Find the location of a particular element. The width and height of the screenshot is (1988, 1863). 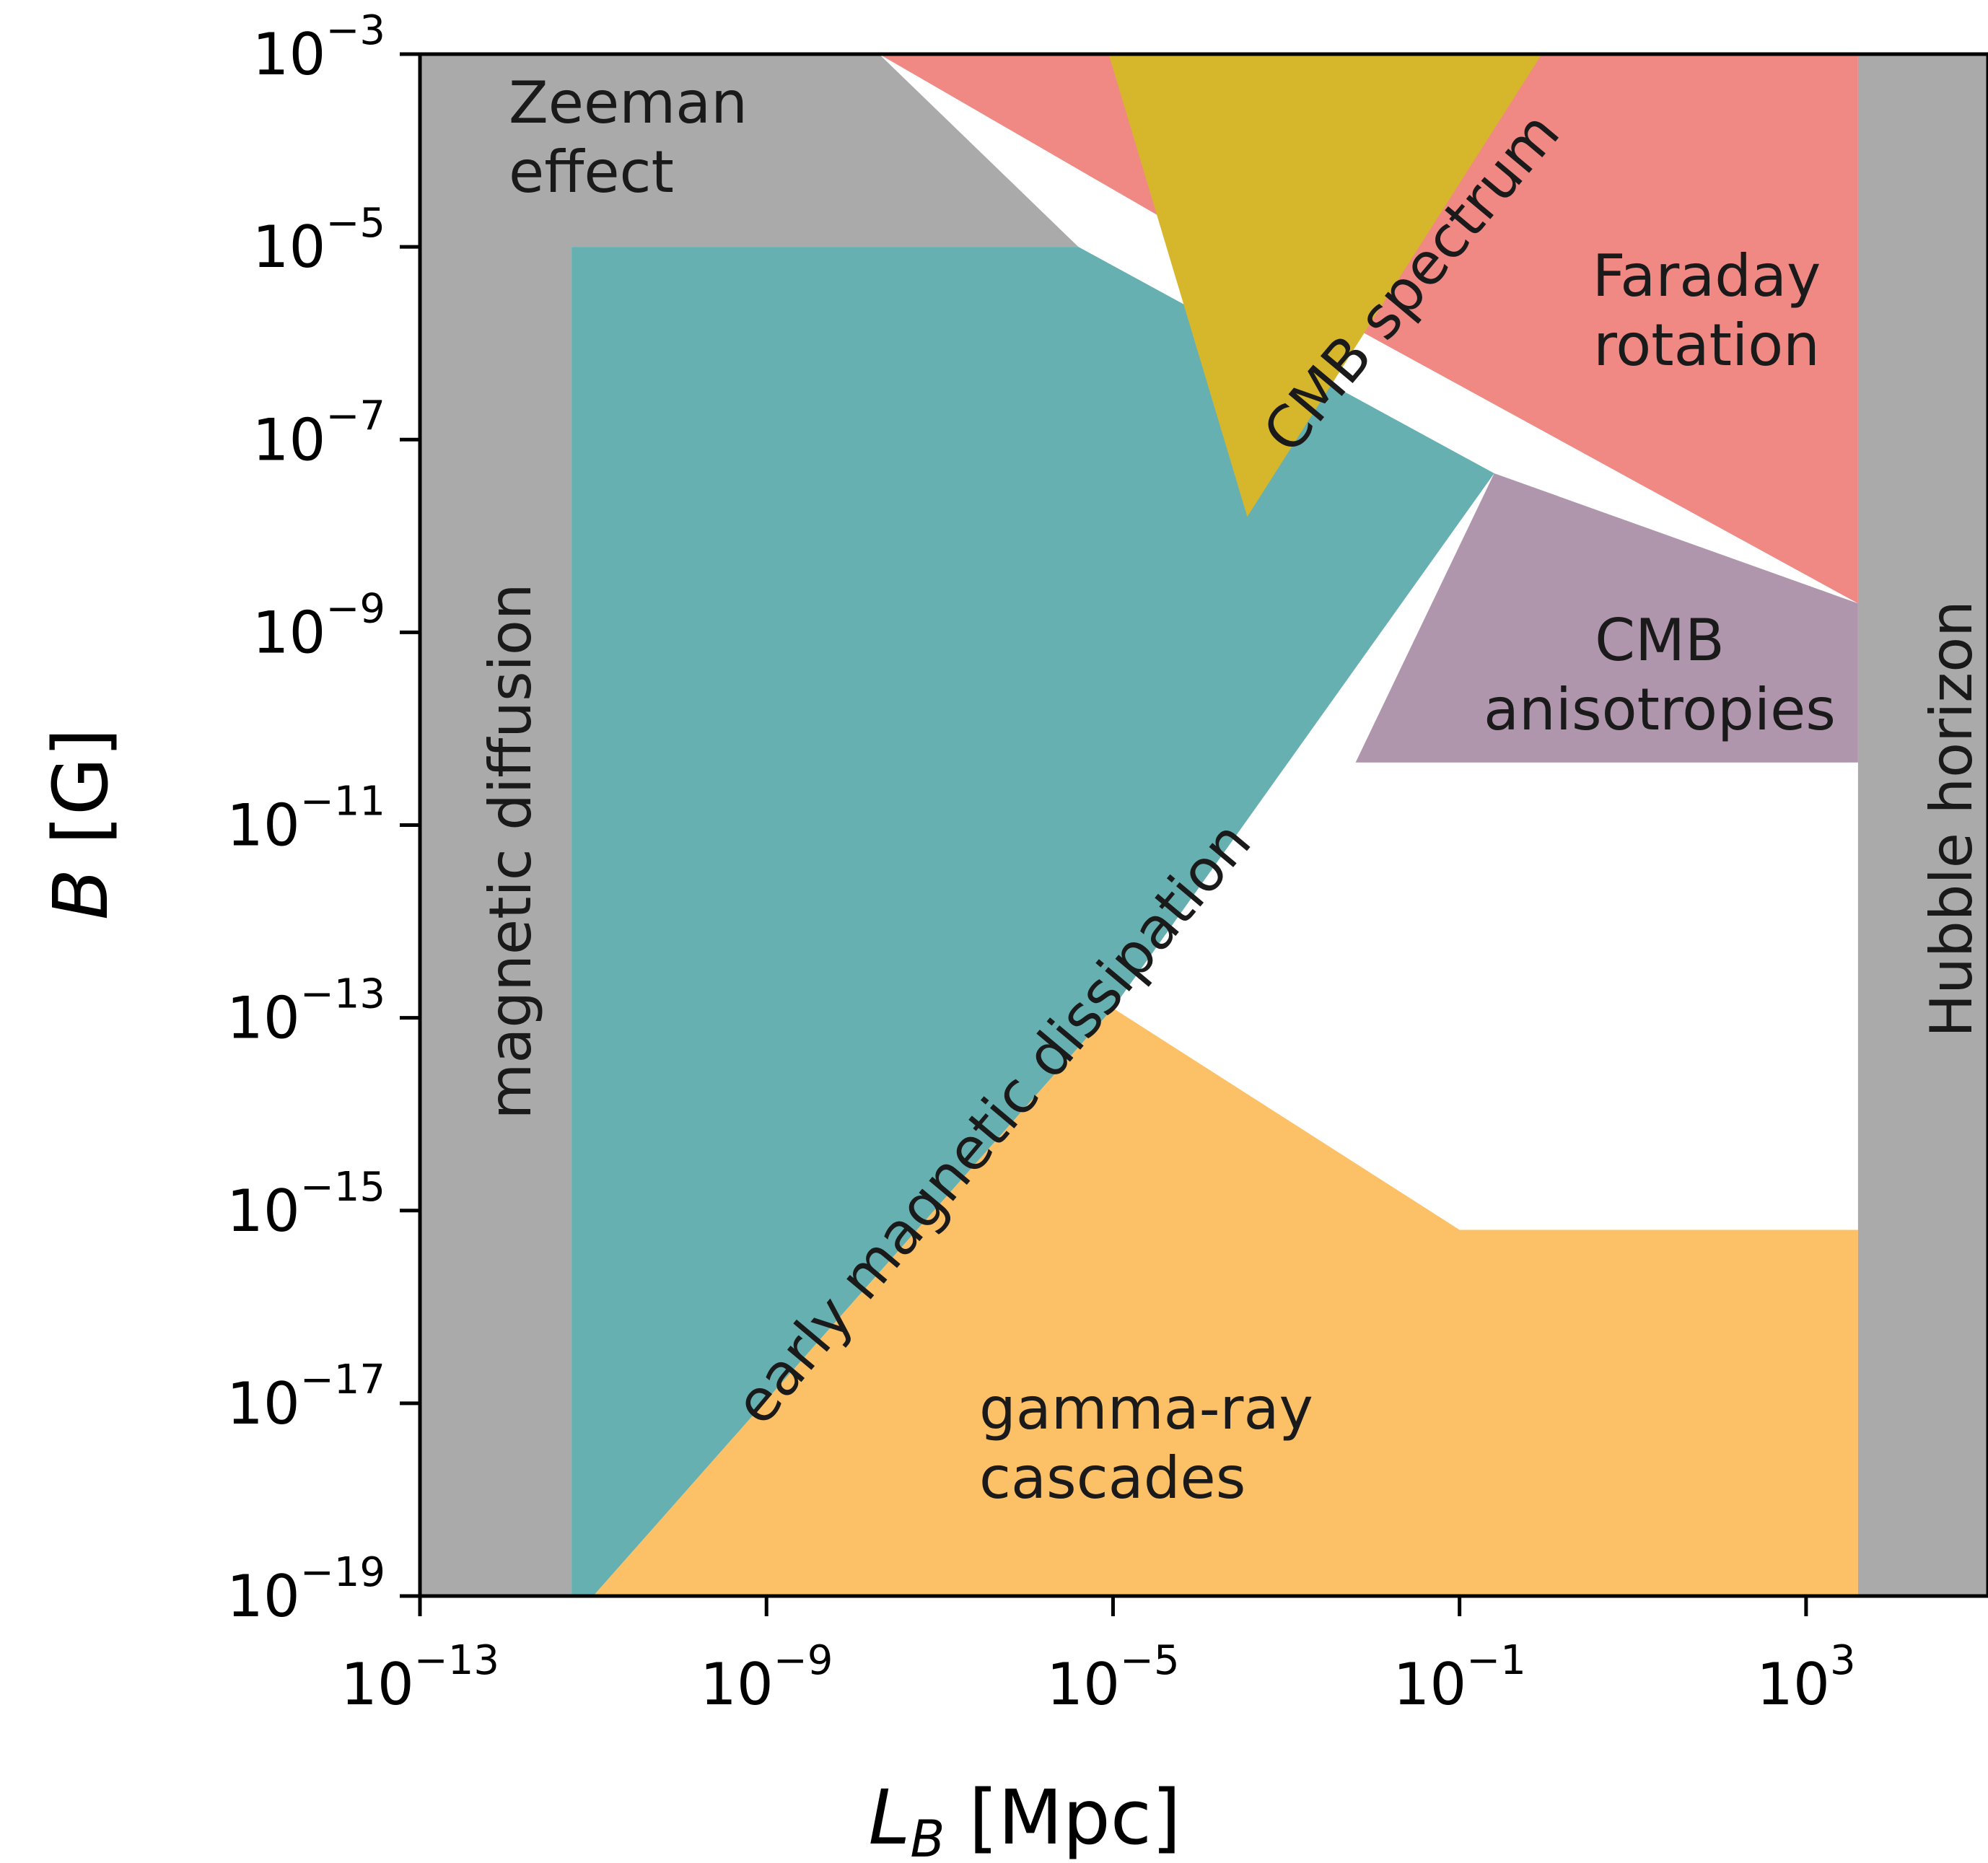

y-axis-label: B [G] is located at coordinates (81, 824).